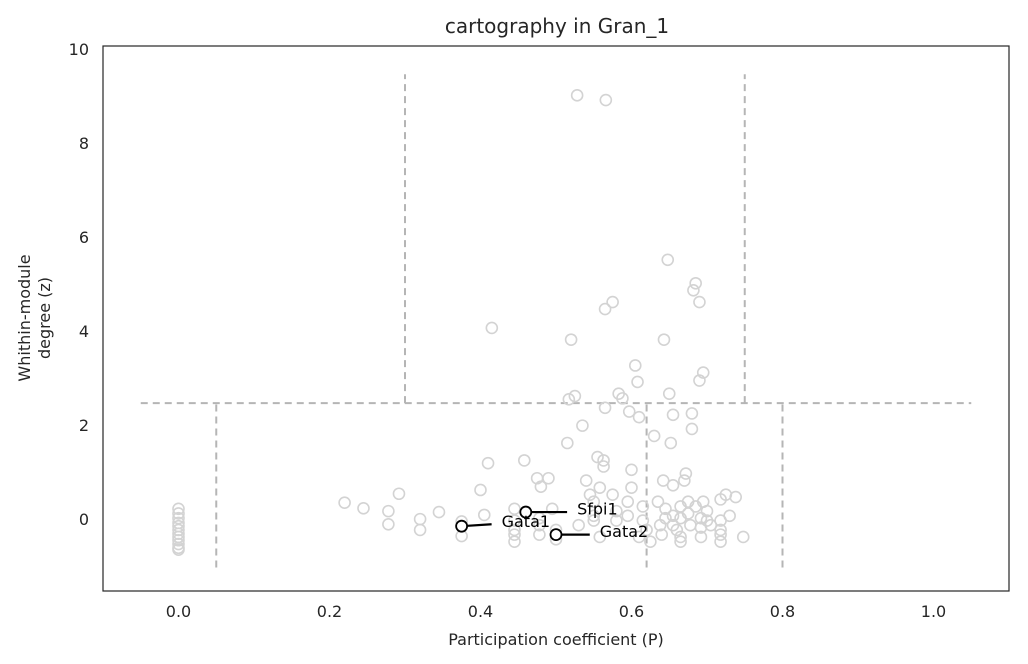 The image size is (1028, 664). I want to click on x-tick-label: 0.2, so click(329, 611).